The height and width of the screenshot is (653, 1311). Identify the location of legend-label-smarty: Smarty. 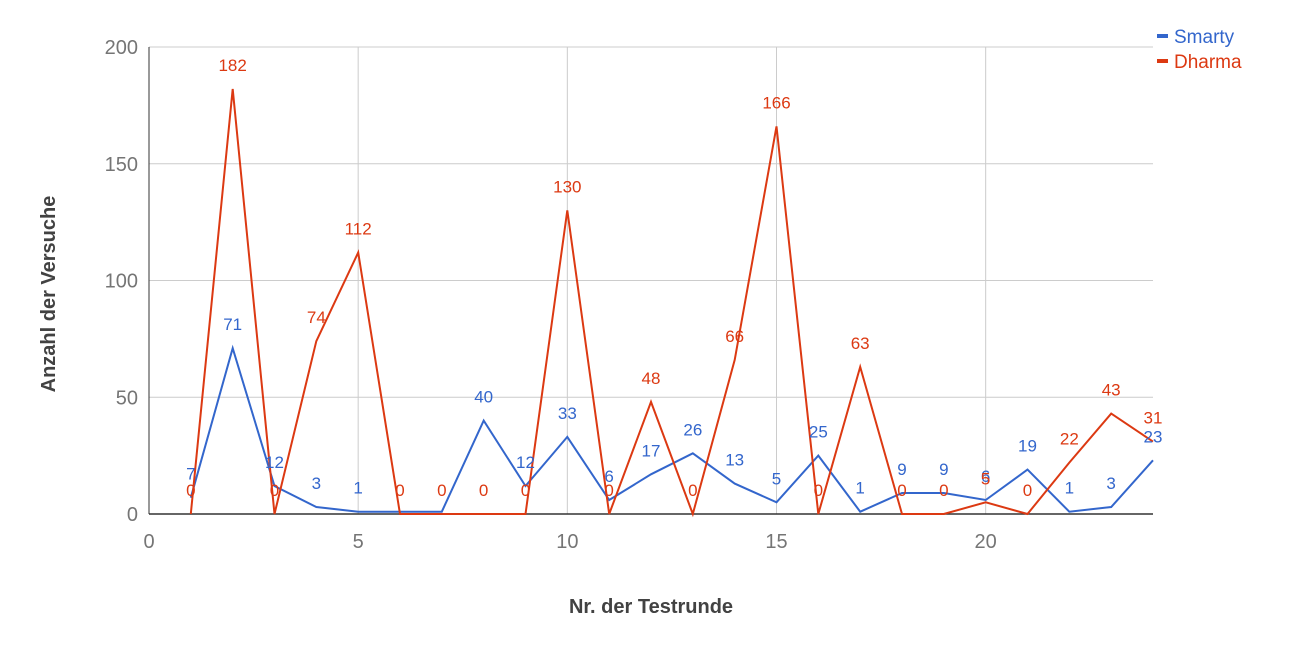
(1204, 37).